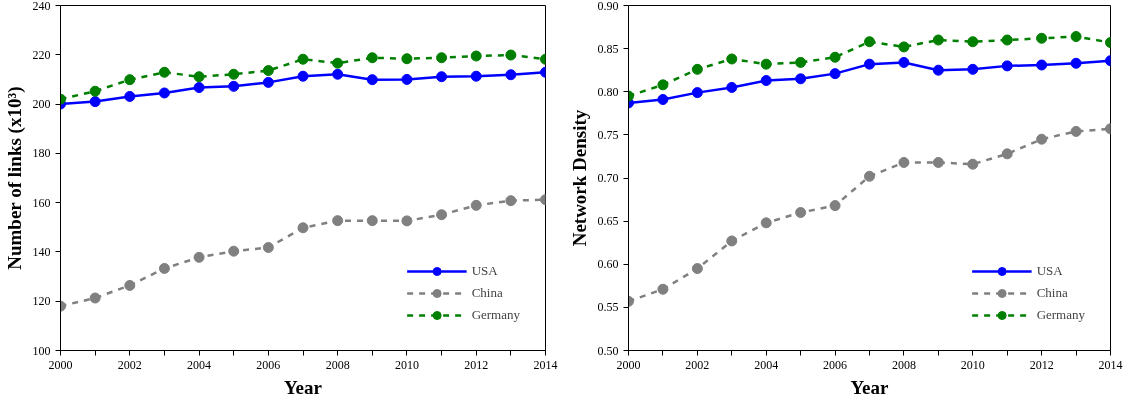 The width and height of the screenshot is (1141, 404). What do you see at coordinates (608, 264) in the screenshot?
I see `y-tick-label: 0.60` at bounding box center [608, 264].